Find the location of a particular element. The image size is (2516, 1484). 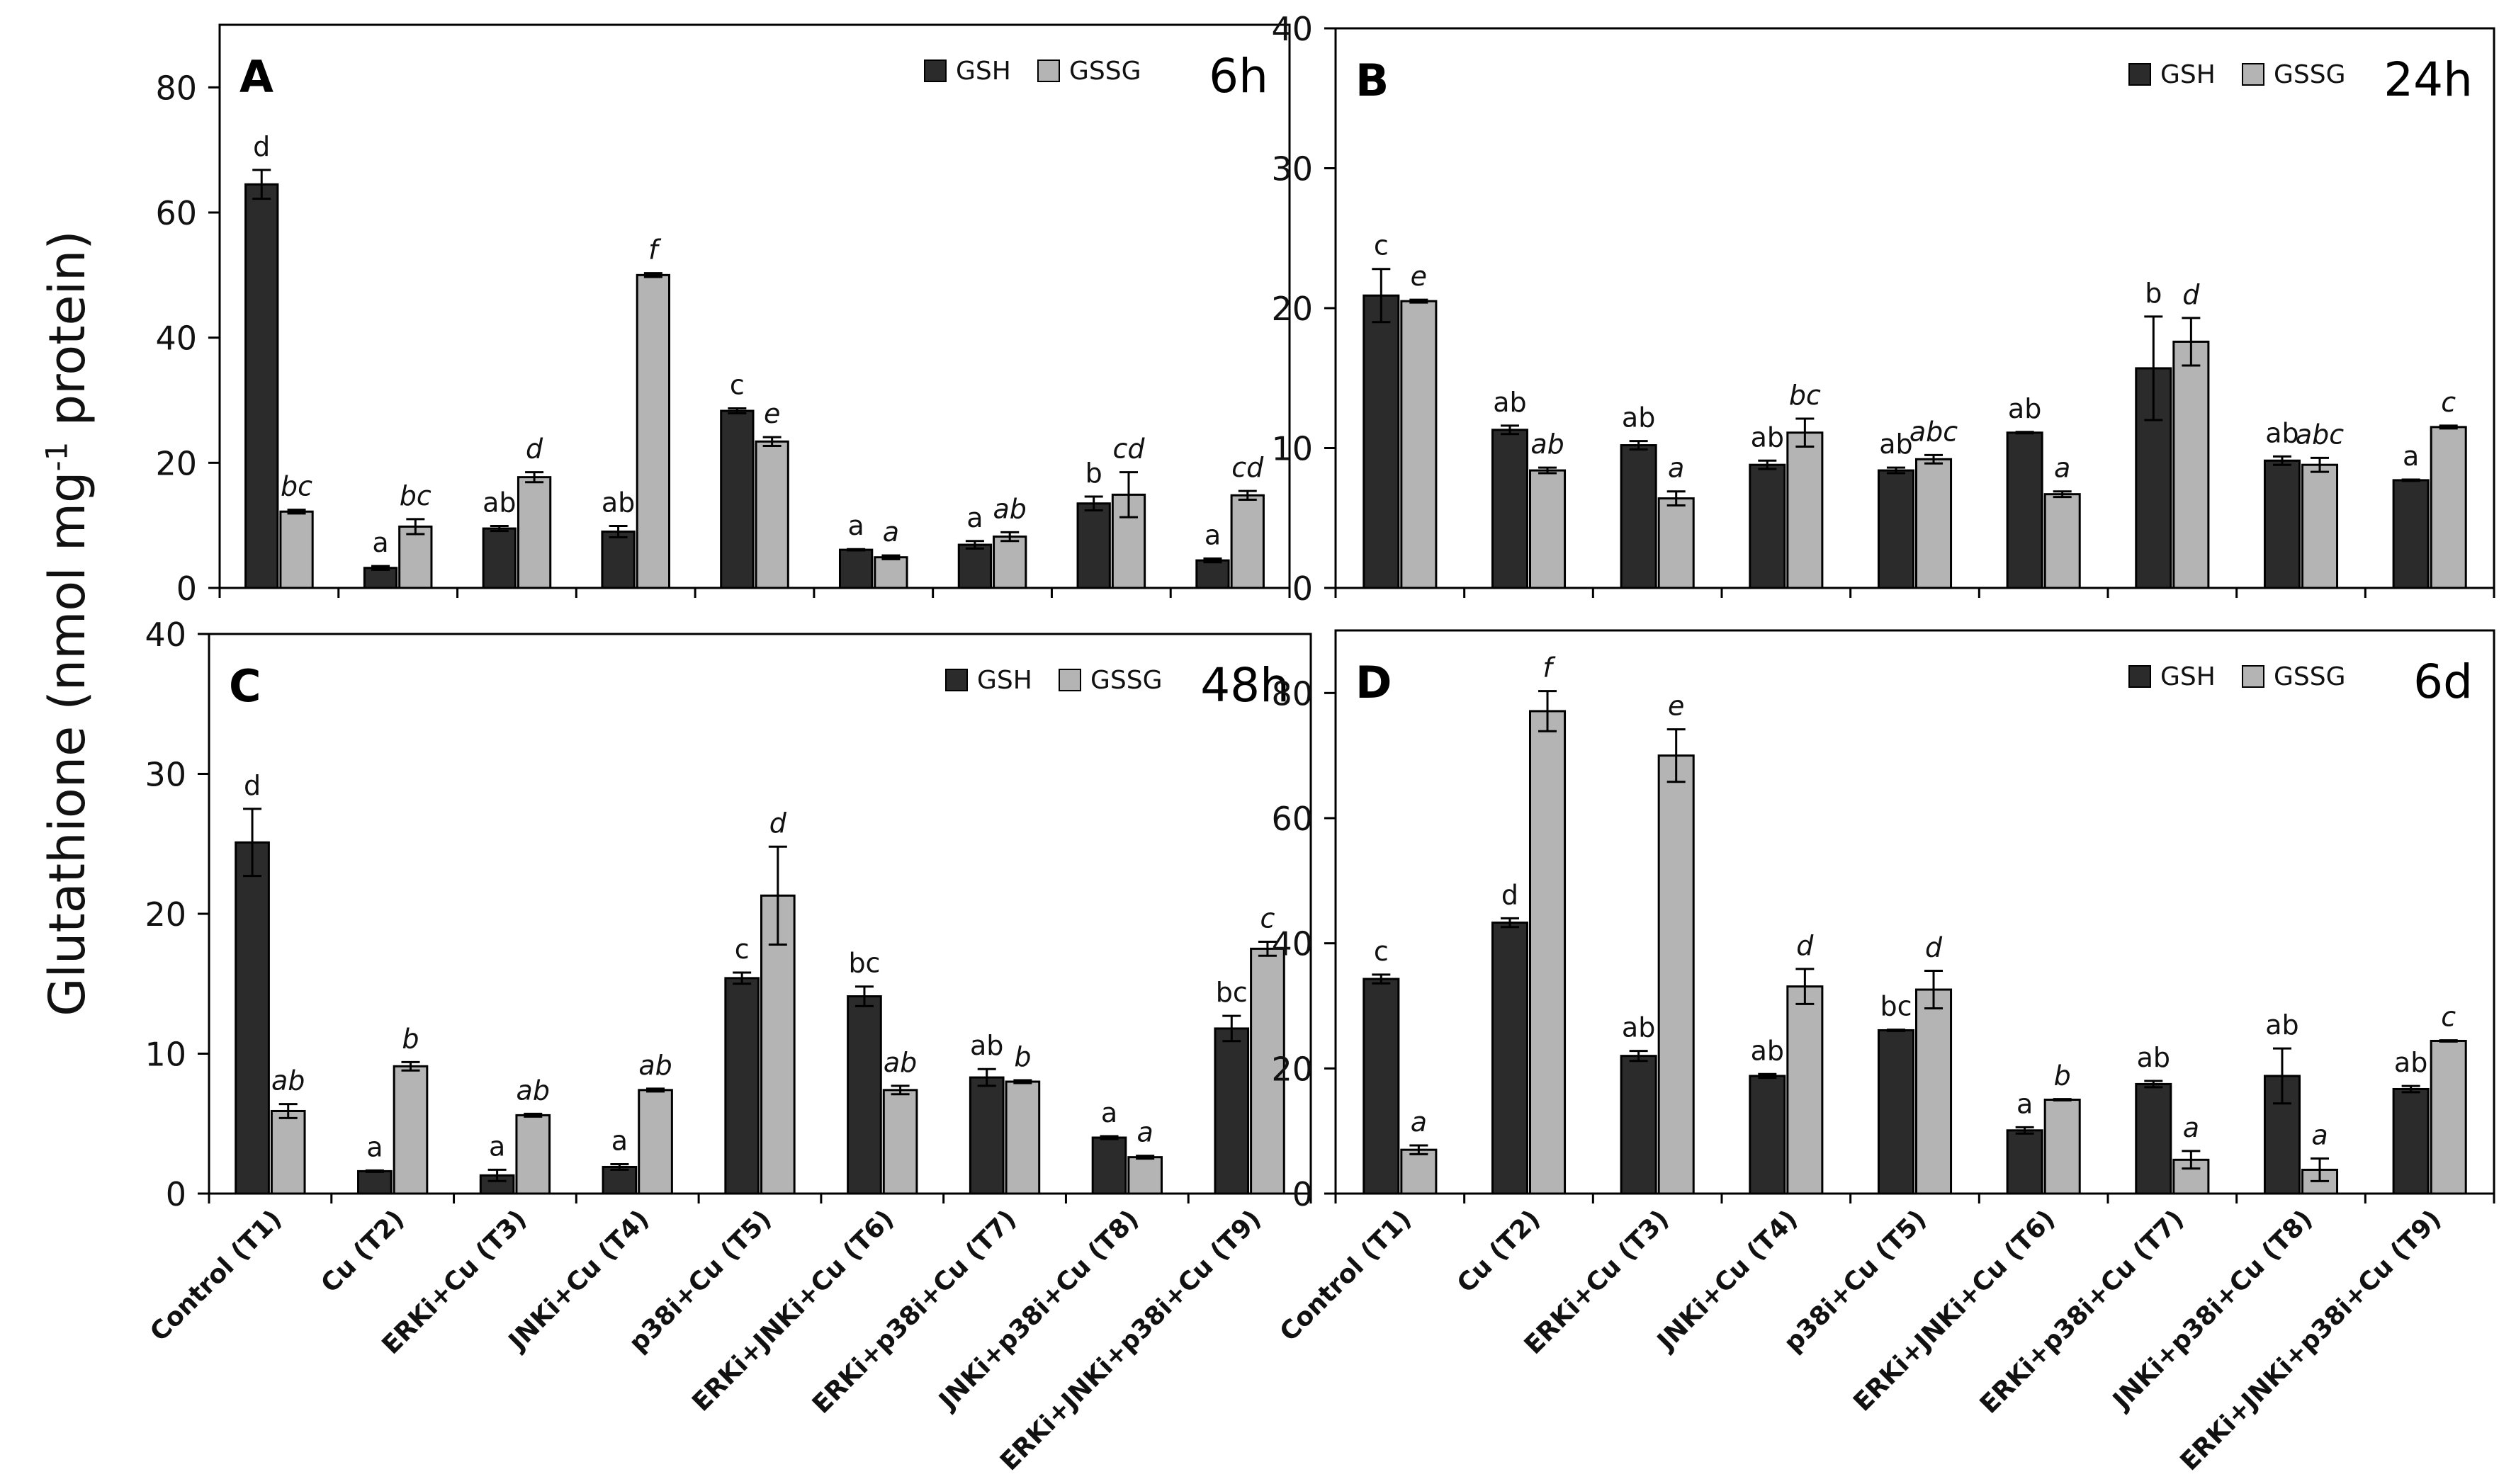

panel-time-label: 48h is located at coordinates (1245, 685).